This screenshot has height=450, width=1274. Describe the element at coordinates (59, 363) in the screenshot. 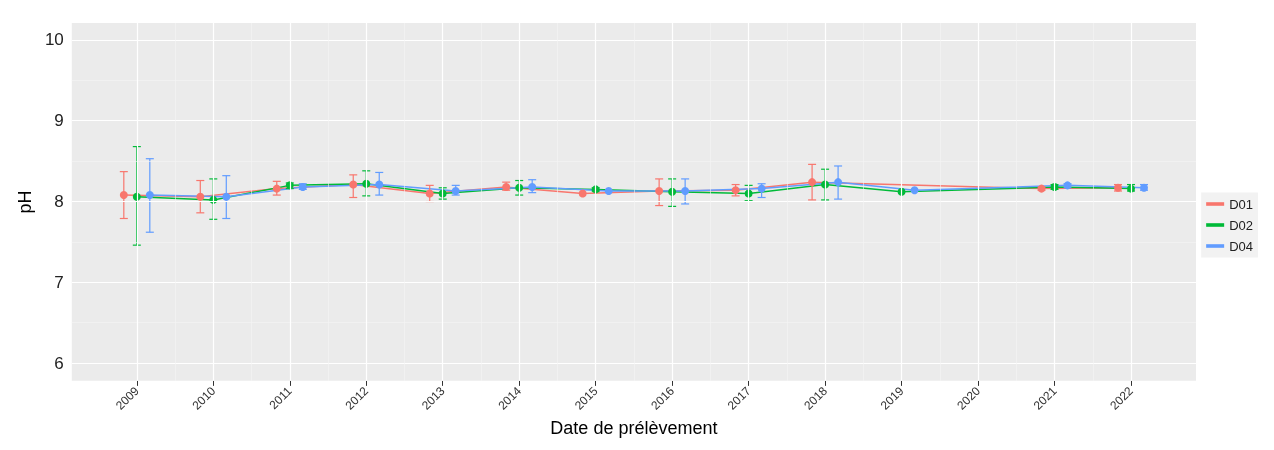

I see `y-tick-label: 6` at that location.